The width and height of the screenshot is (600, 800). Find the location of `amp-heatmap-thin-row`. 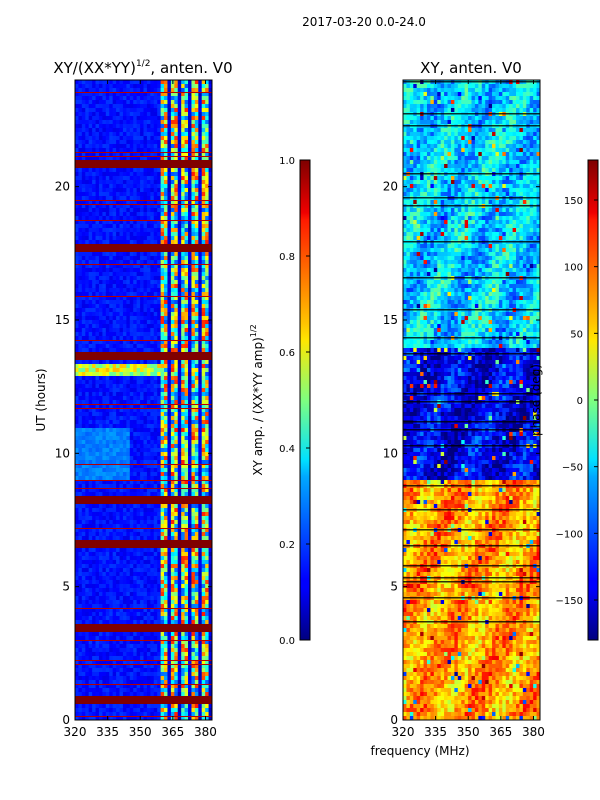

amp-heatmap-thin-row is located at coordinates (143, 408).